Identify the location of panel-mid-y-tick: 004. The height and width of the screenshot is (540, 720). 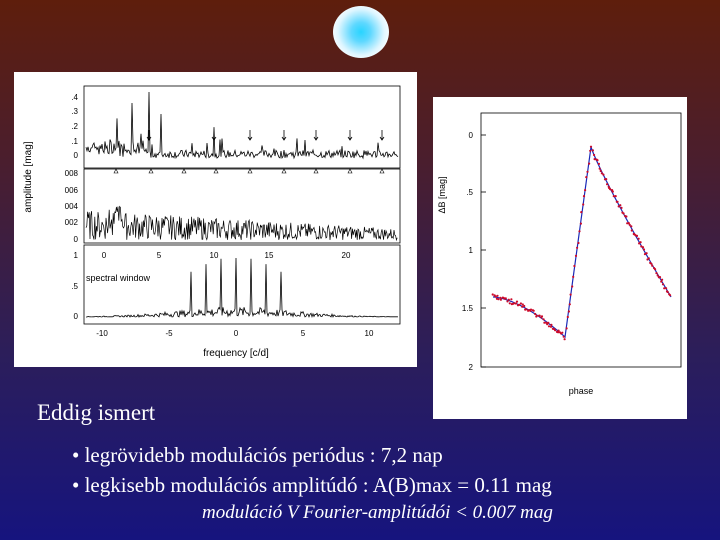
(72, 206).